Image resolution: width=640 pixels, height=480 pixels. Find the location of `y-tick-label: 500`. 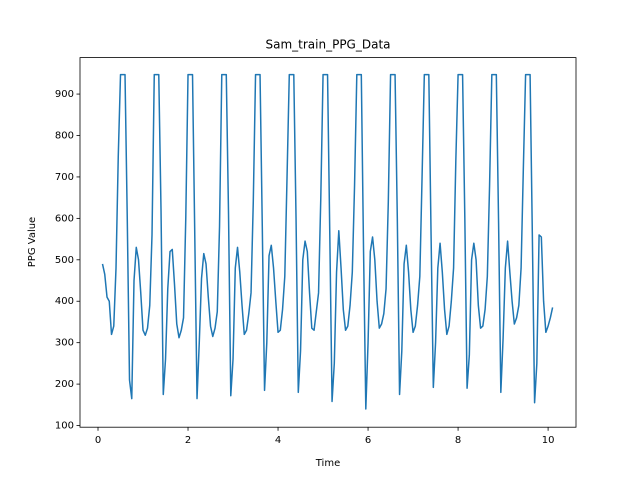

y-tick-label: 500 is located at coordinates (64, 260).